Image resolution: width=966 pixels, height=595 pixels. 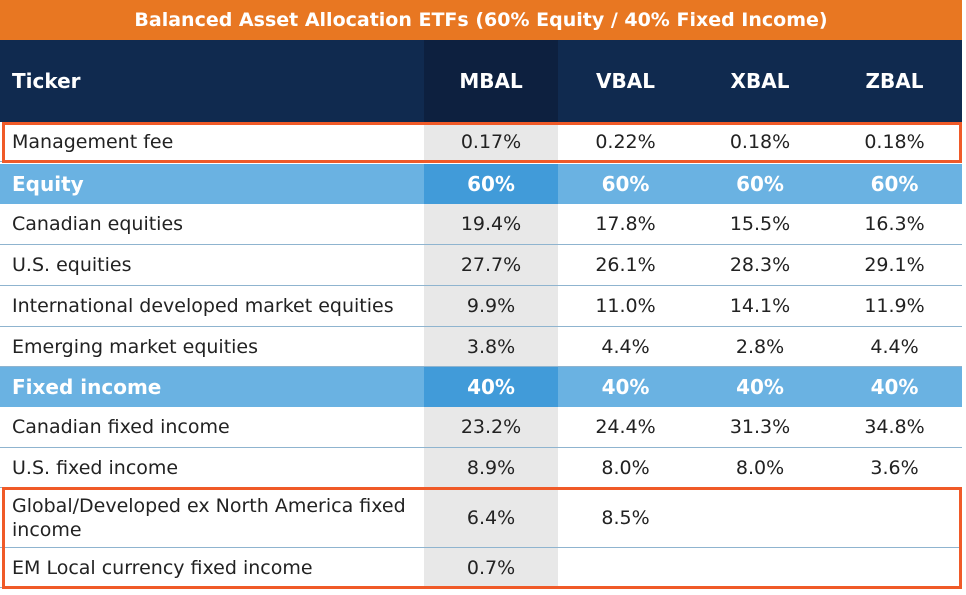 I want to click on row-label: Equity, so click(x=48, y=184).